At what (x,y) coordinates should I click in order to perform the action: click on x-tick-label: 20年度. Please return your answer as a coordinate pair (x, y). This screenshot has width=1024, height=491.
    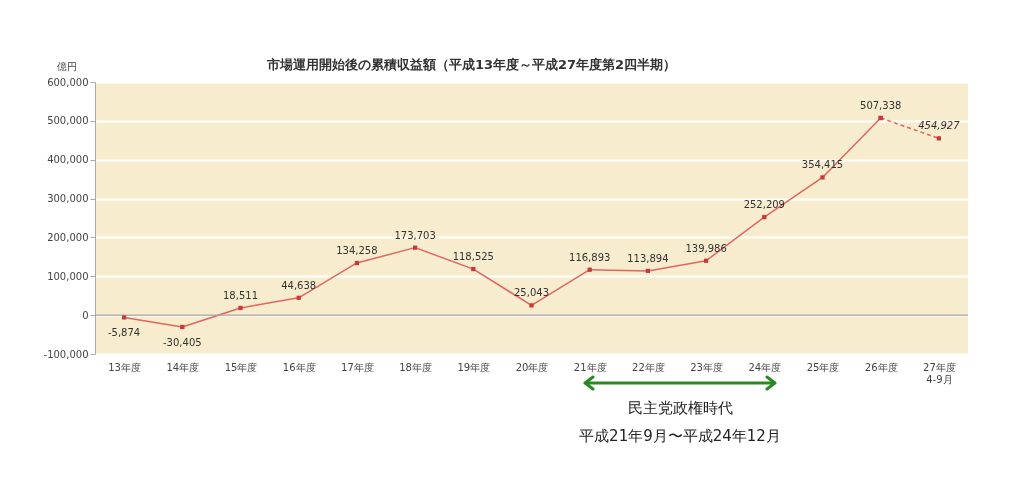
    Looking at the image, I should click on (532, 367).